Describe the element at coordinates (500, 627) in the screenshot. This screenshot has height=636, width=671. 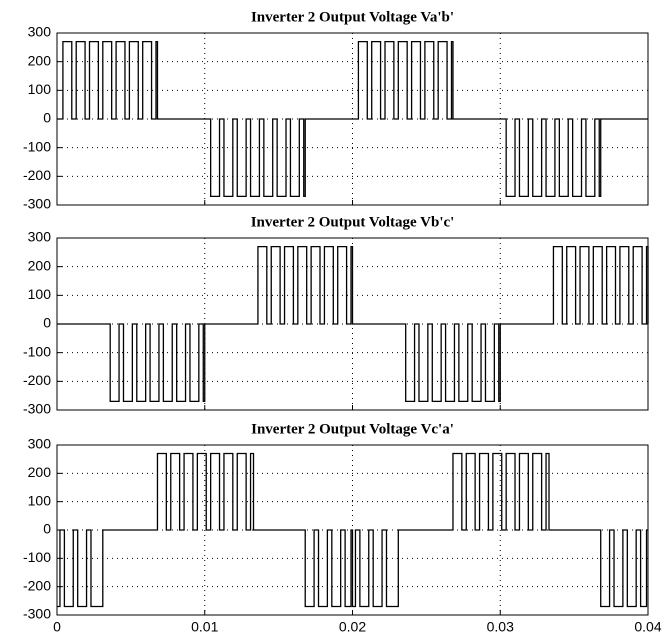
I see `x-tick-label: 0.03` at that location.